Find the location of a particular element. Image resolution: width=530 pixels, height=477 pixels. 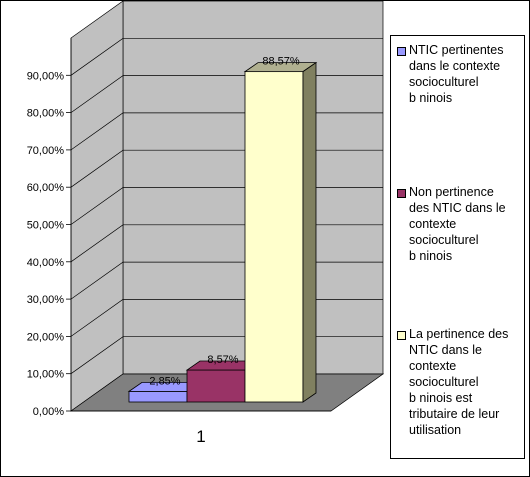

bar-side is located at coordinates (309, 232).